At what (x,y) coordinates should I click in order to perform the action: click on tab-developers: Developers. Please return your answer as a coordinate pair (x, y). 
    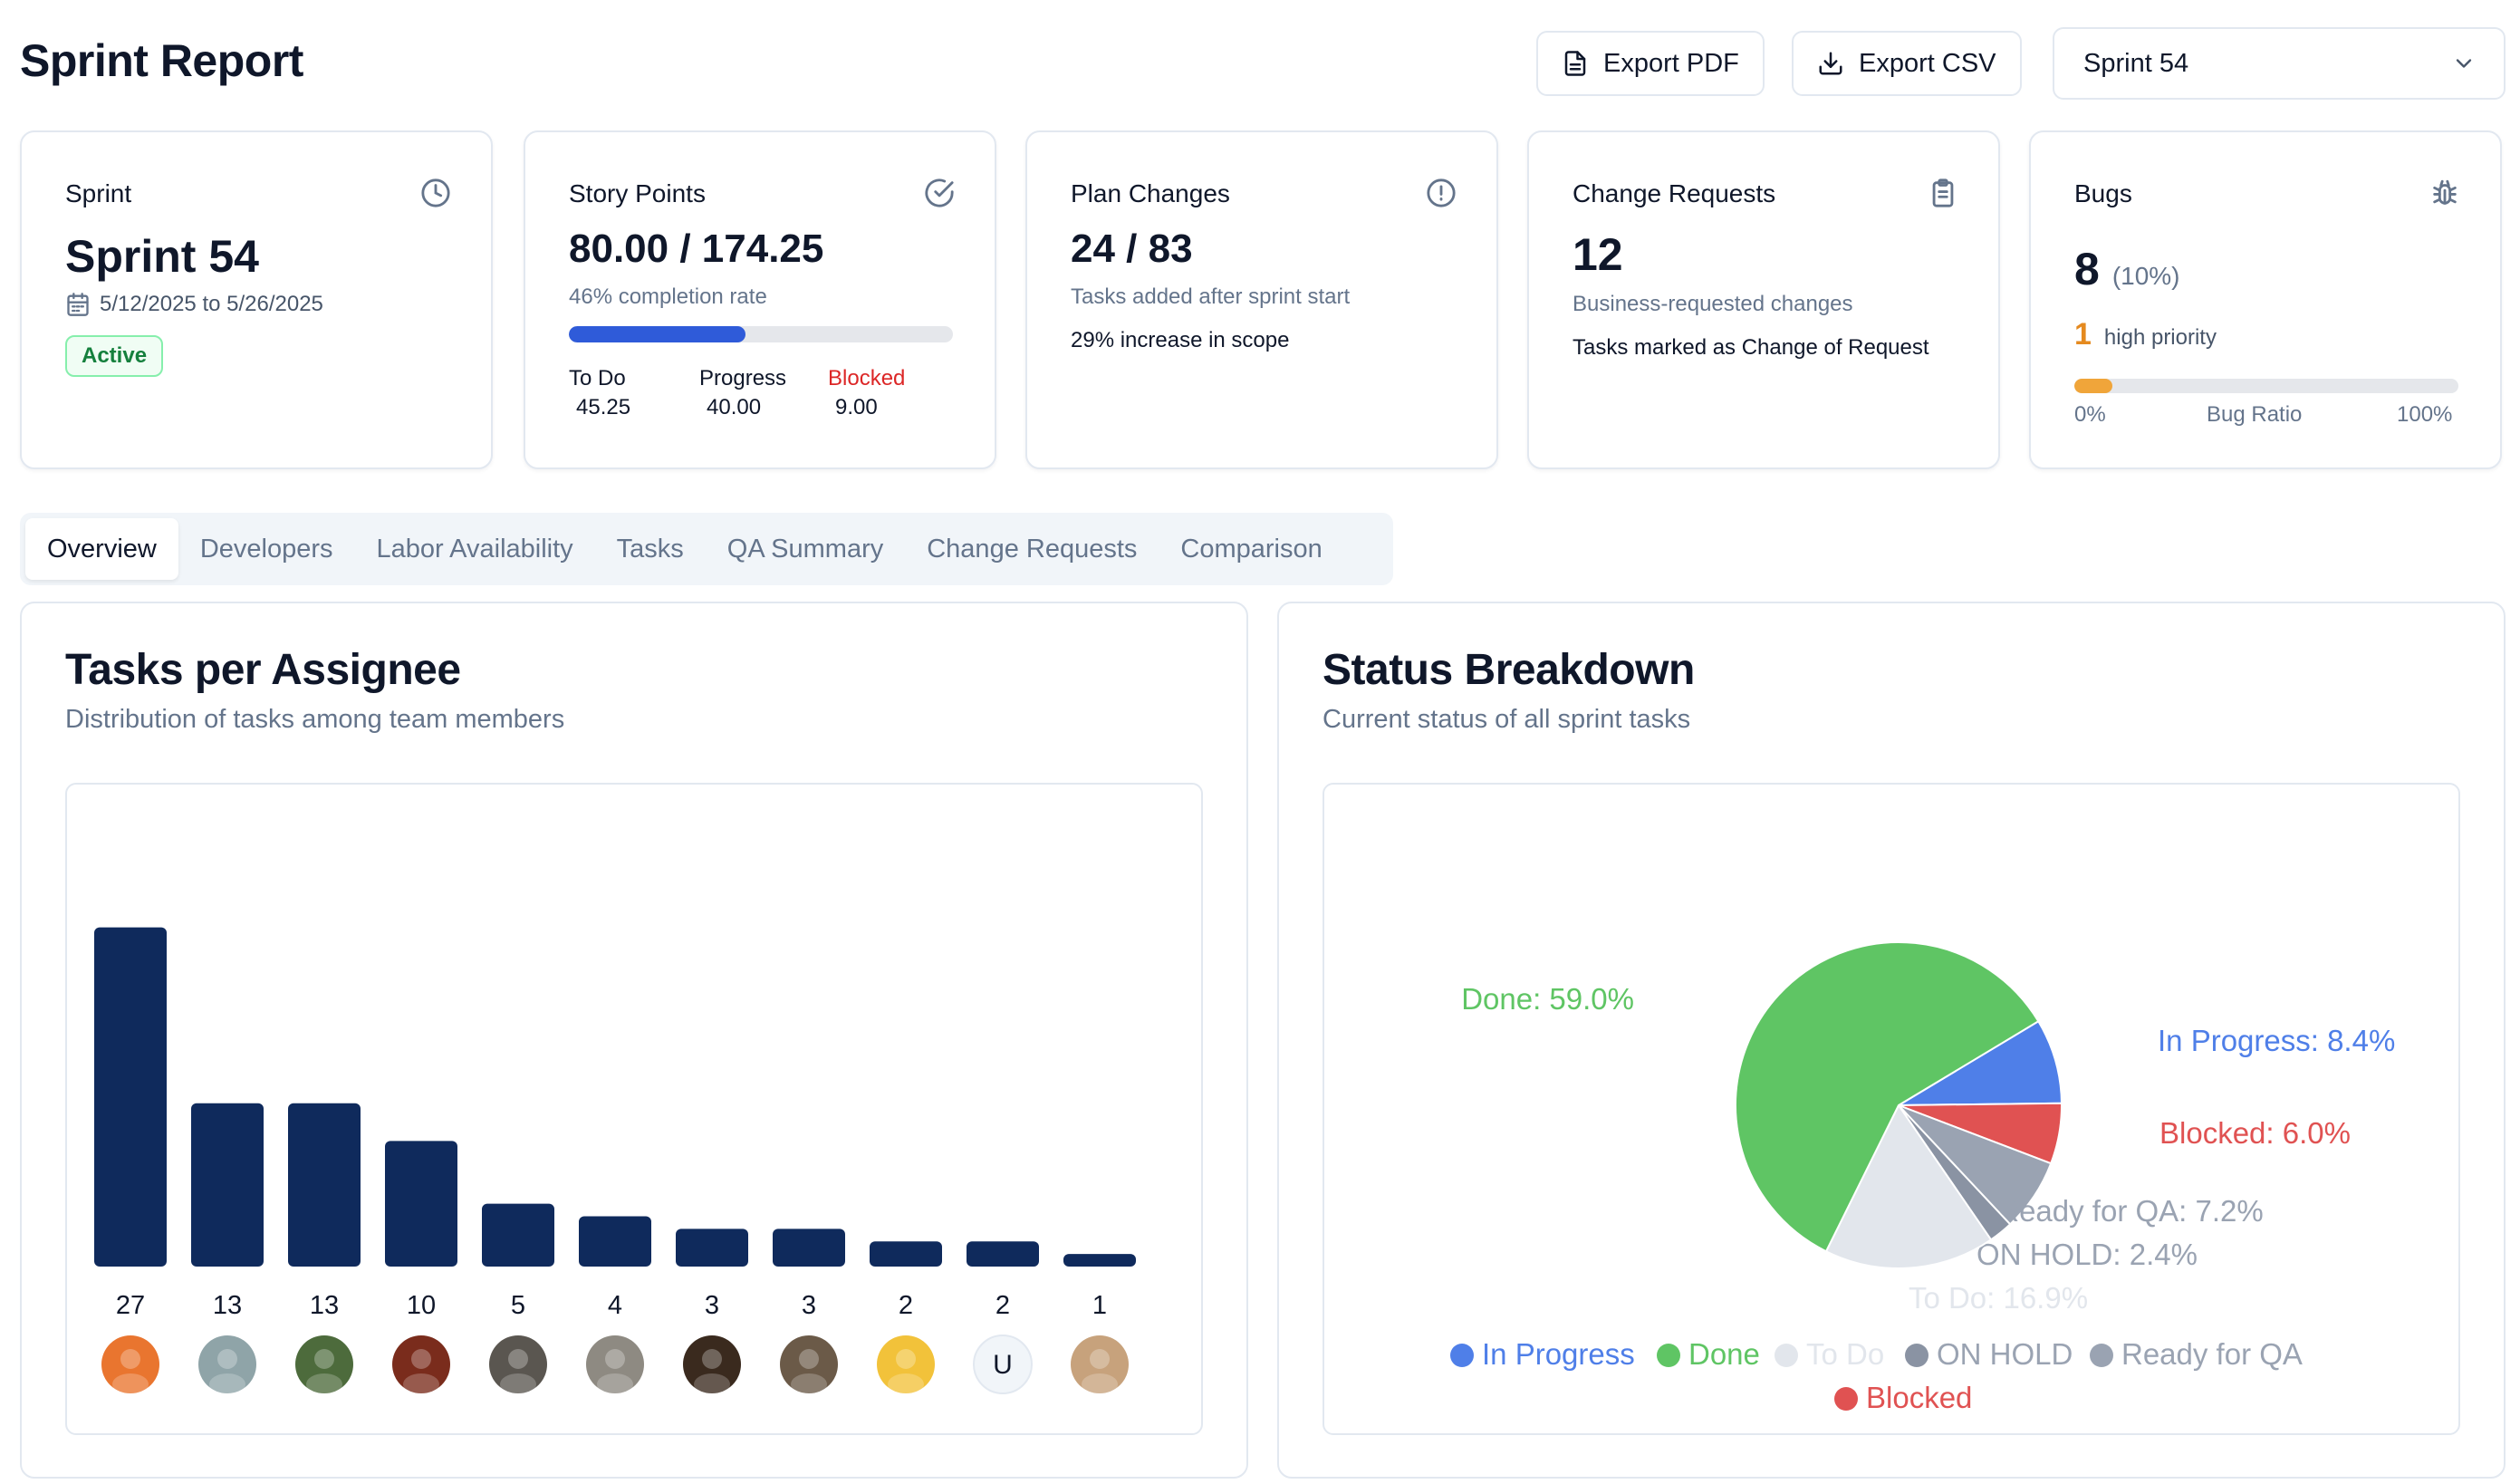
    Looking at the image, I should click on (266, 549).